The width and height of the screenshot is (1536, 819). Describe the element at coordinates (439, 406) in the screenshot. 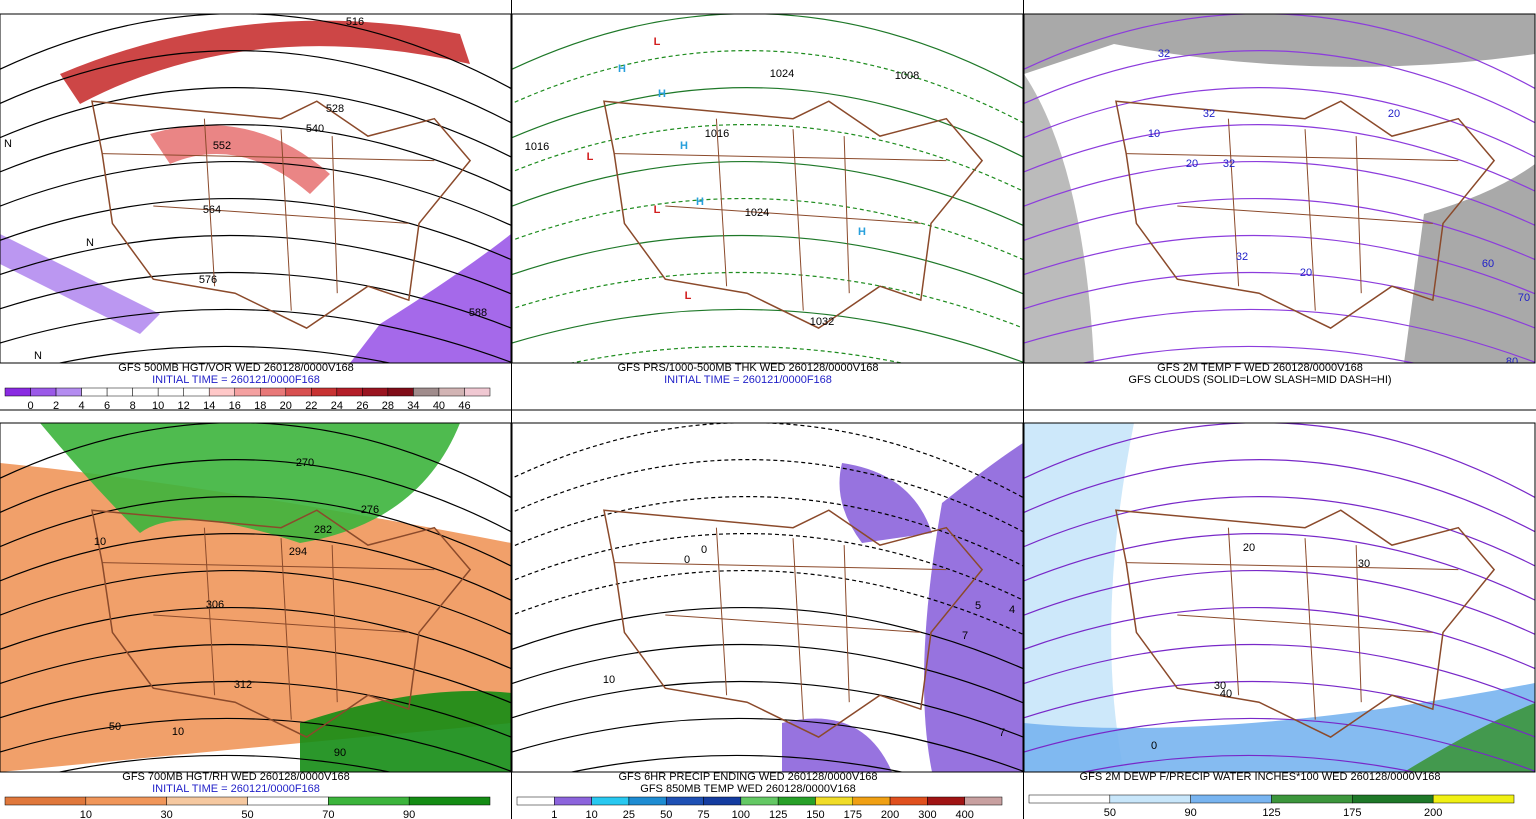

I see `colorbar-label: 40` at that location.